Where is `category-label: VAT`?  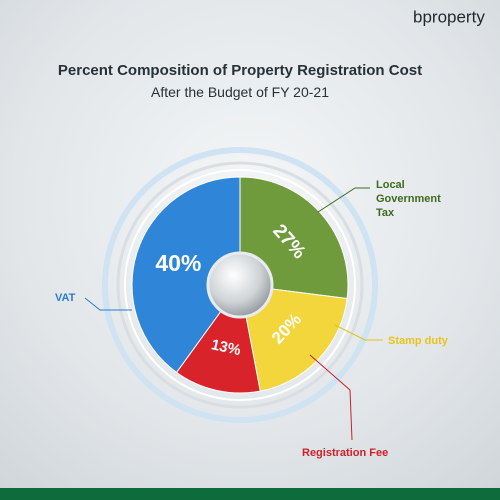
category-label: VAT is located at coordinates (65, 298).